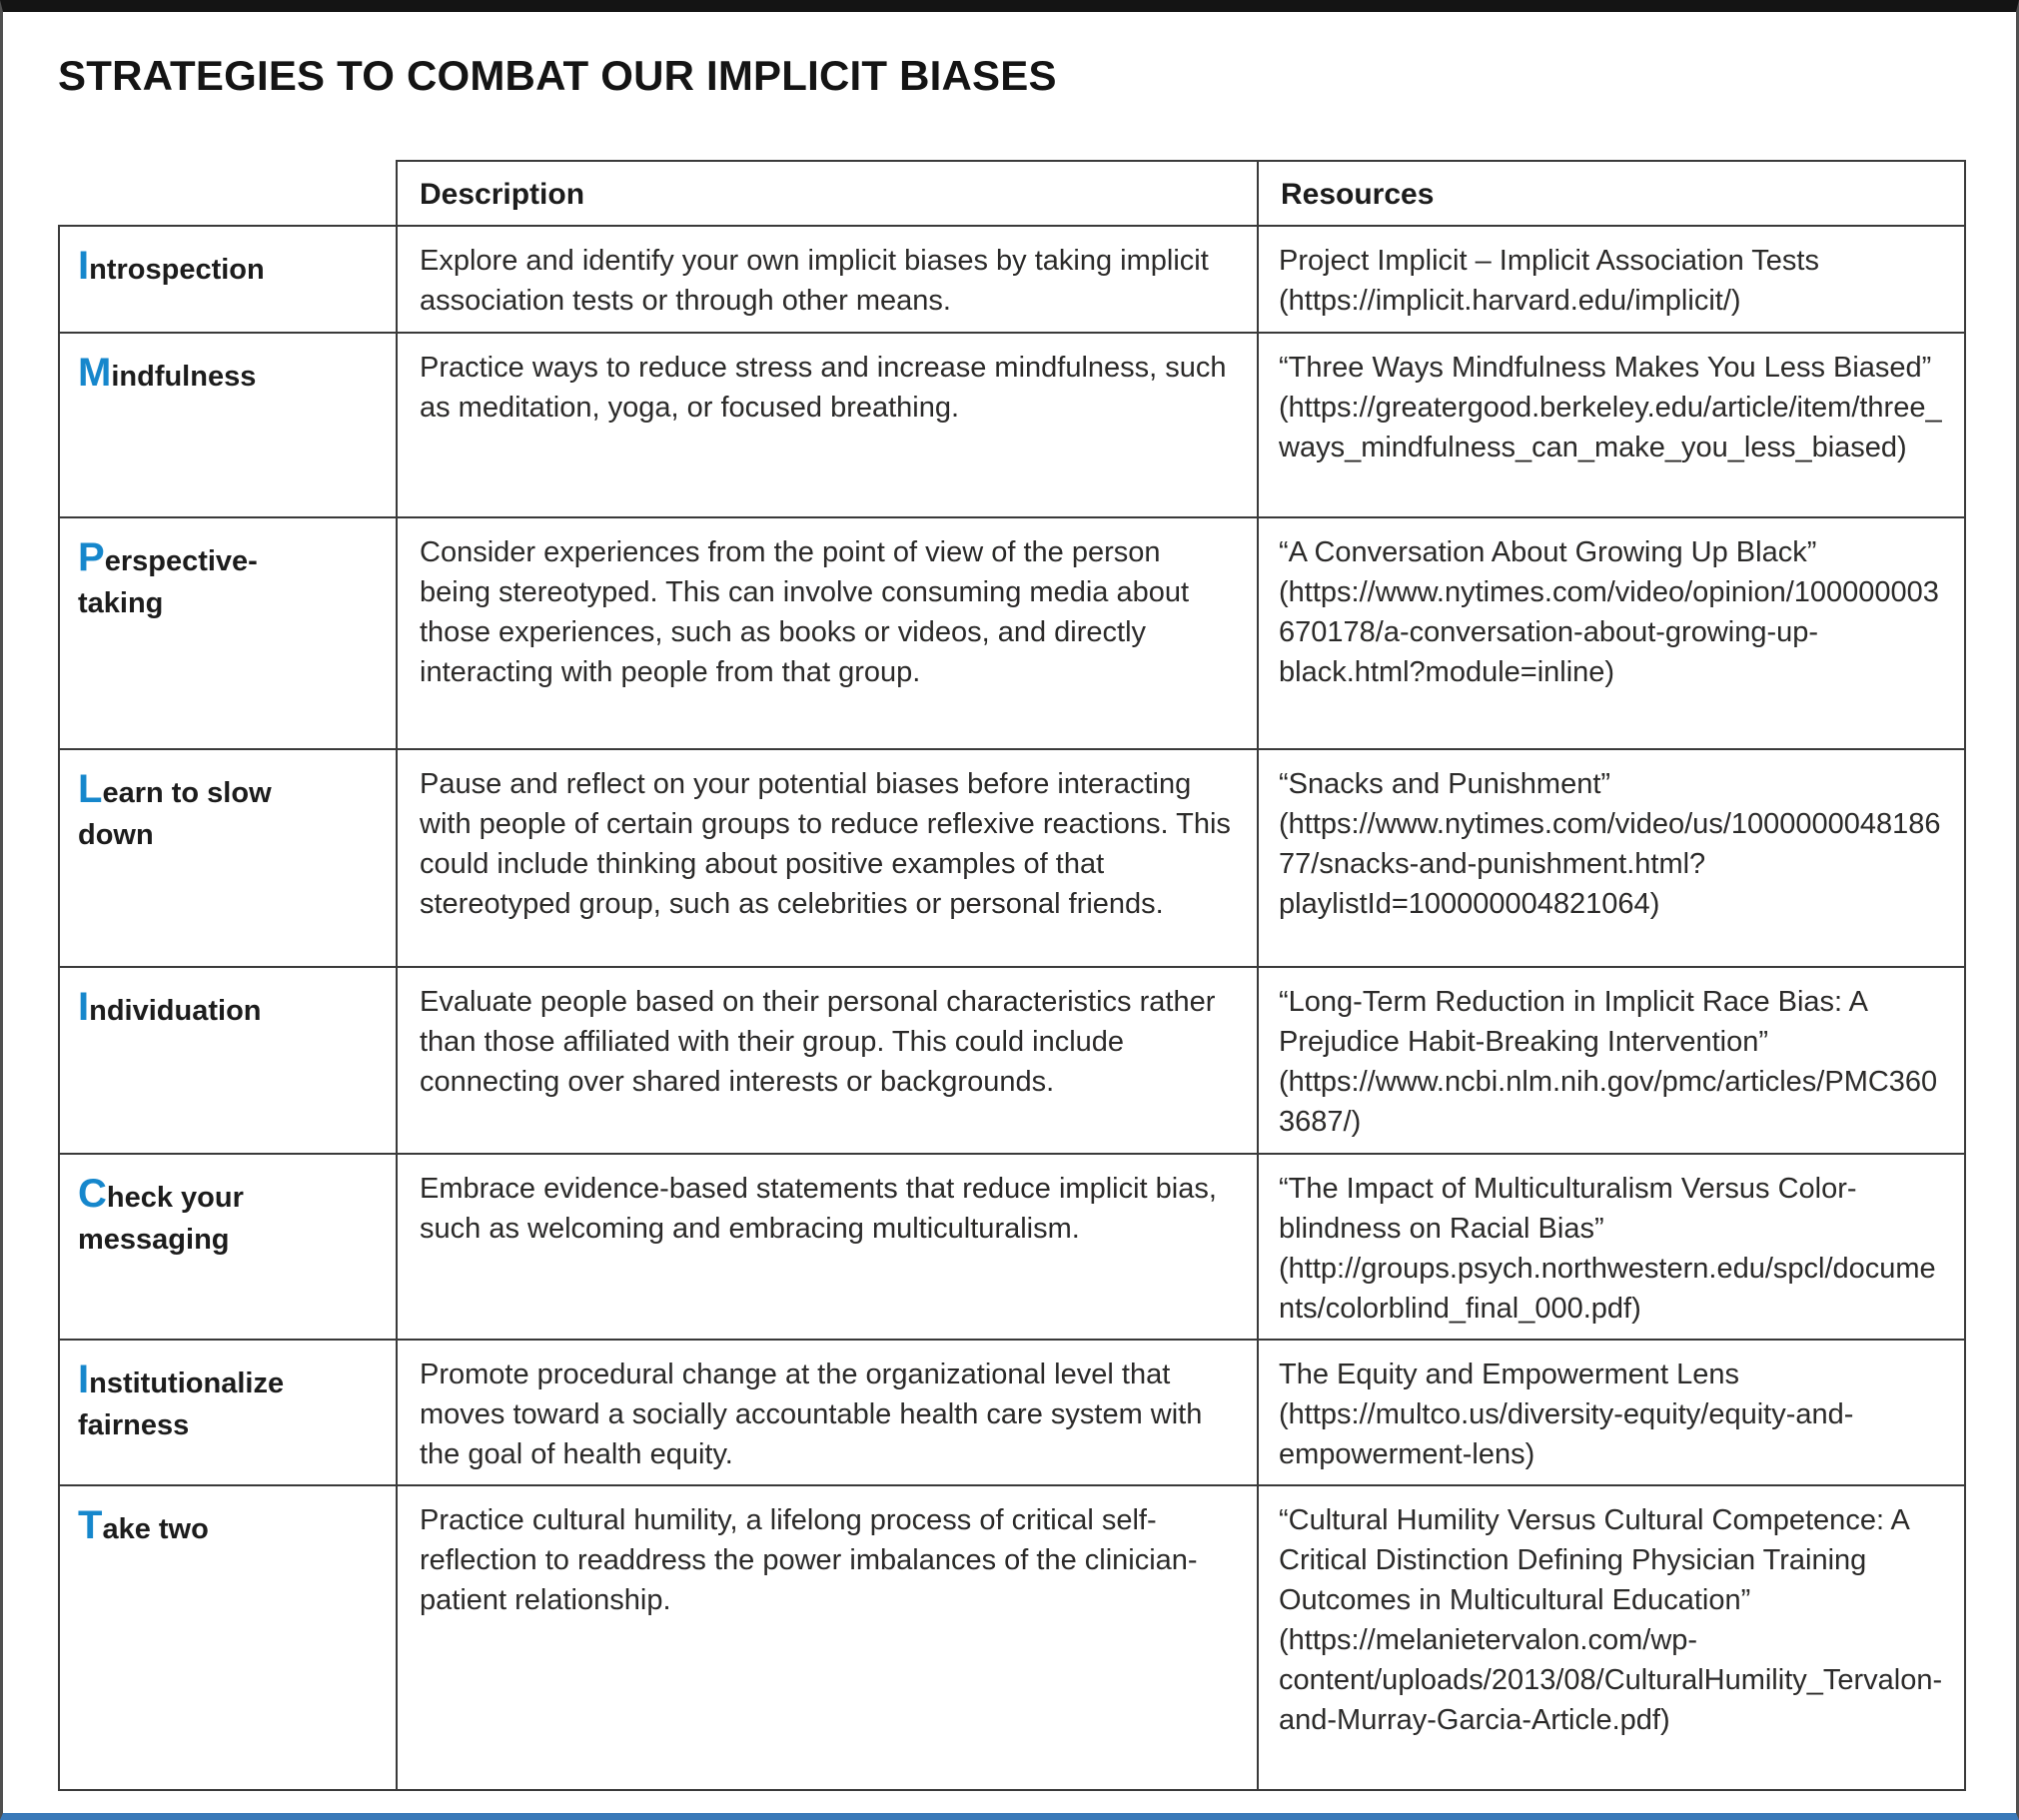  What do you see at coordinates (827, 193) in the screenshot?
I see `column-header-description: Description` at bounding box center [827, 193].